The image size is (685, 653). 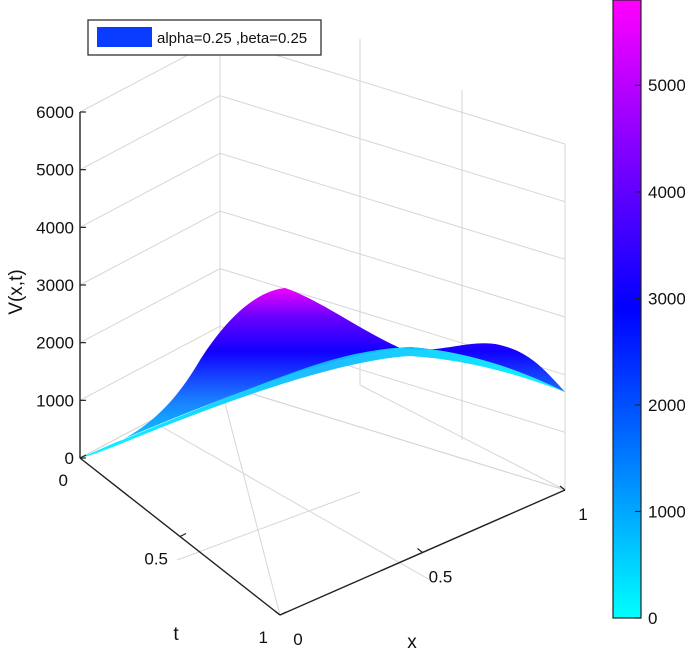 What do you see at coordinates (263, 637) in the screenshot?
I see `t-tick-label: 1` at bounding box center [263, 637].